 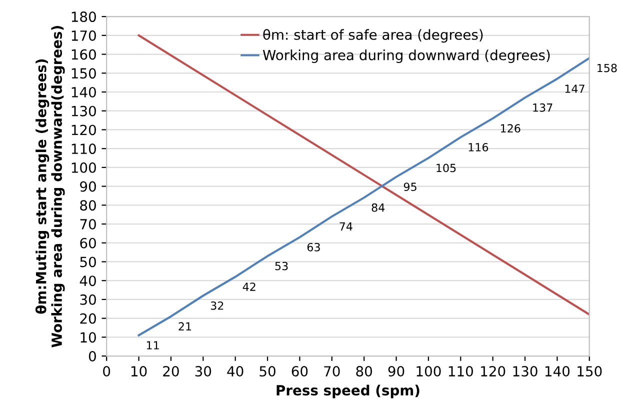 What do you see at coordinates (406, 56) in the screenshot?
I see `legend-label: Working area during downward (degrees)` at bounding box center [406, 56].